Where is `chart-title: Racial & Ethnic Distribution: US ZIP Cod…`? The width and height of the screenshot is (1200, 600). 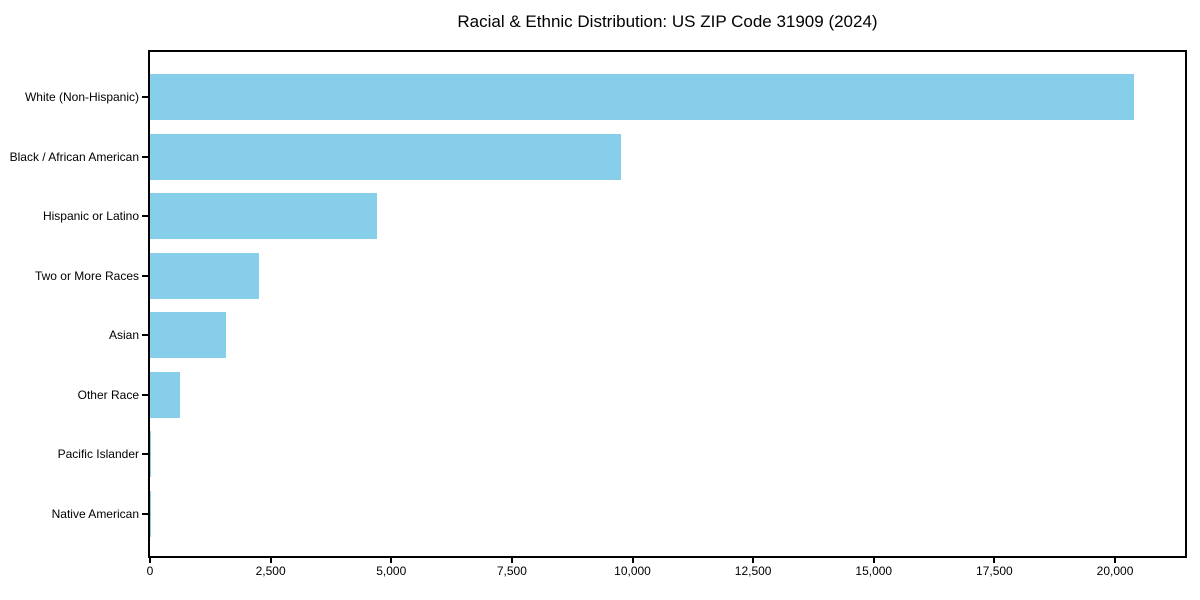
chart-title: Racial & Ethnic Distribution: US ZIP Cod… is located at coordinates (667, 21).